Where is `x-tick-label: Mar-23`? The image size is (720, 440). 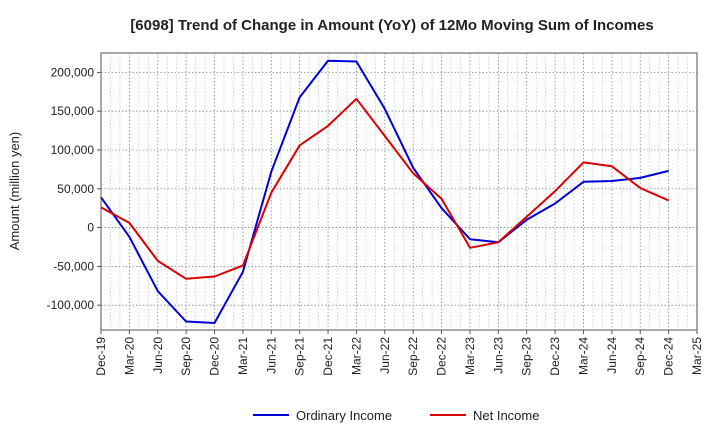
x-tick-label: Mar-23 is located at coordinates (470, 356).